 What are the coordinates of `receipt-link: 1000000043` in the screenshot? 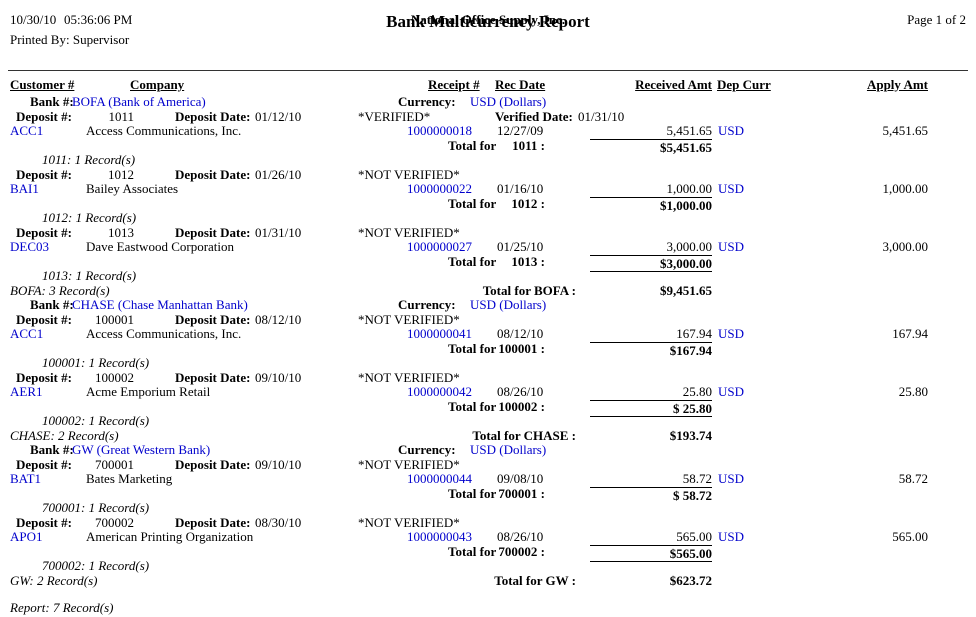 It's located at (439, 536).